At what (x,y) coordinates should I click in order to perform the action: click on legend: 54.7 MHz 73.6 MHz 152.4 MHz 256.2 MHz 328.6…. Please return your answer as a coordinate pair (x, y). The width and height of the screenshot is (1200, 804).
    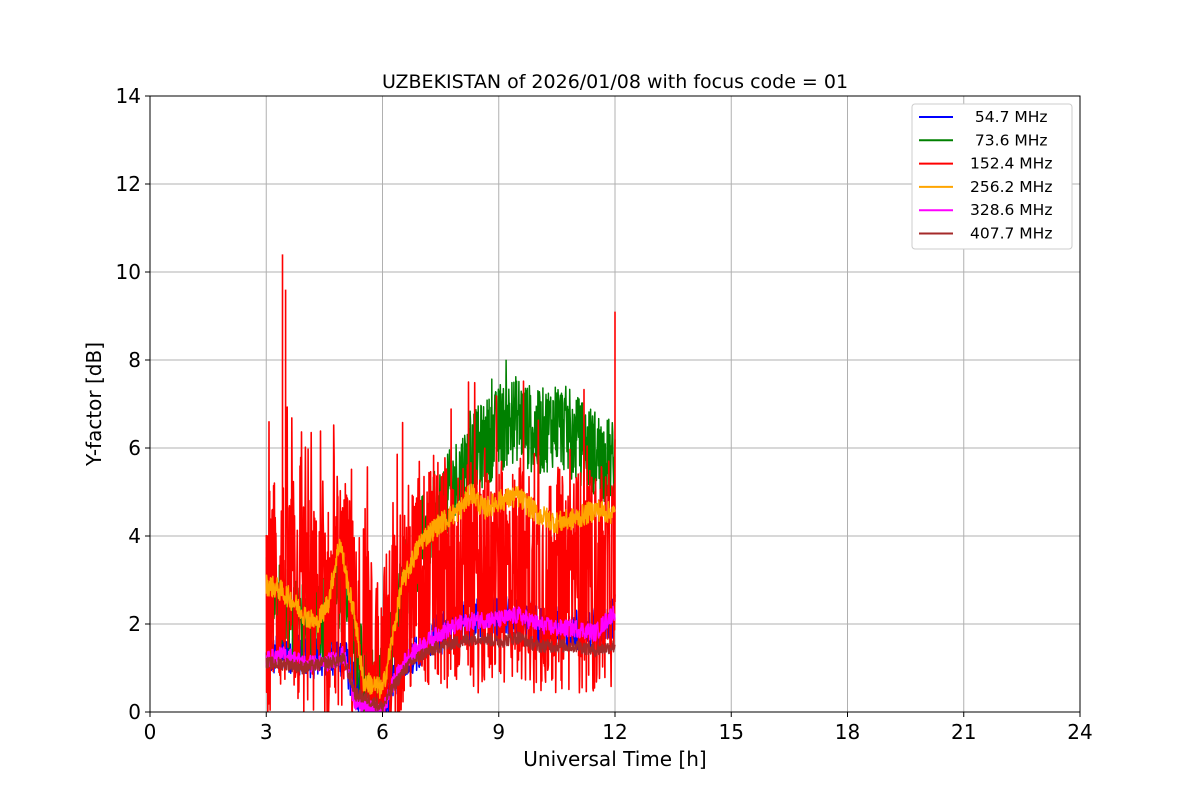
    Looking at the image, I should click on (992, 176).